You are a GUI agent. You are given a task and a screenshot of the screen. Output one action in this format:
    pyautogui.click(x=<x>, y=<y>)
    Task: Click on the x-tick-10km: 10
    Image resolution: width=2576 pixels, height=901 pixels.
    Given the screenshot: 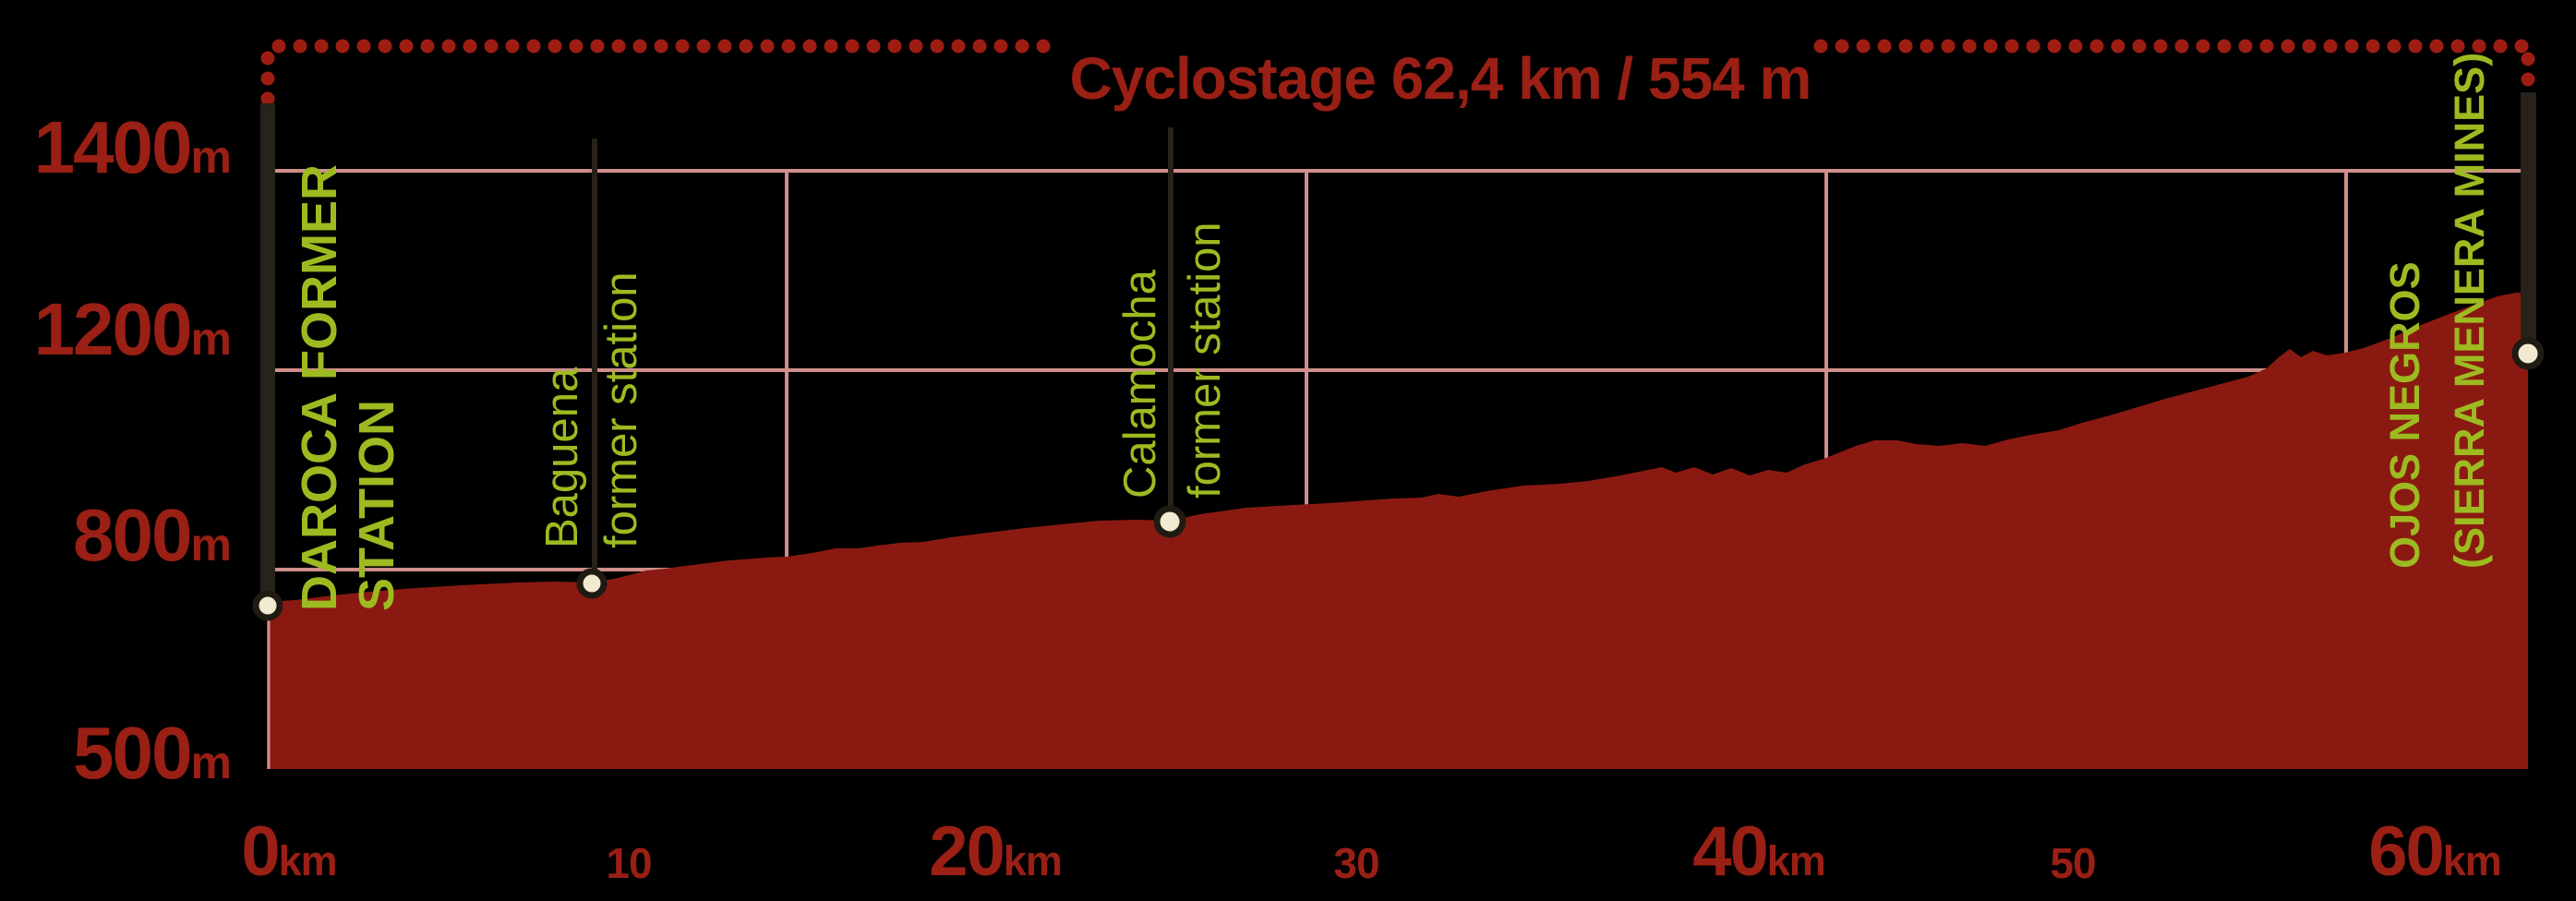 What is the action you would take?
    pyautogui.click(x=629, y=863)
    